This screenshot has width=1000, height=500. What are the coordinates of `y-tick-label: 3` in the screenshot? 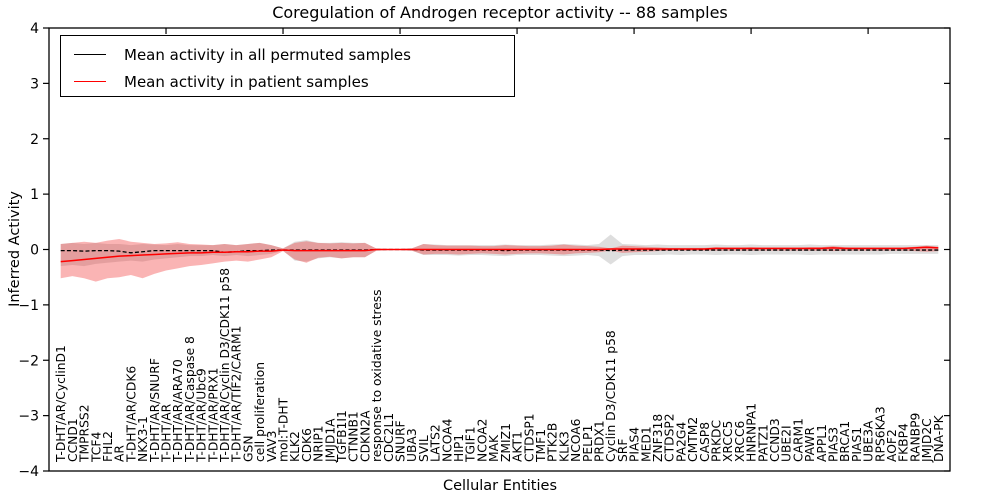 It's located at (34, 84).